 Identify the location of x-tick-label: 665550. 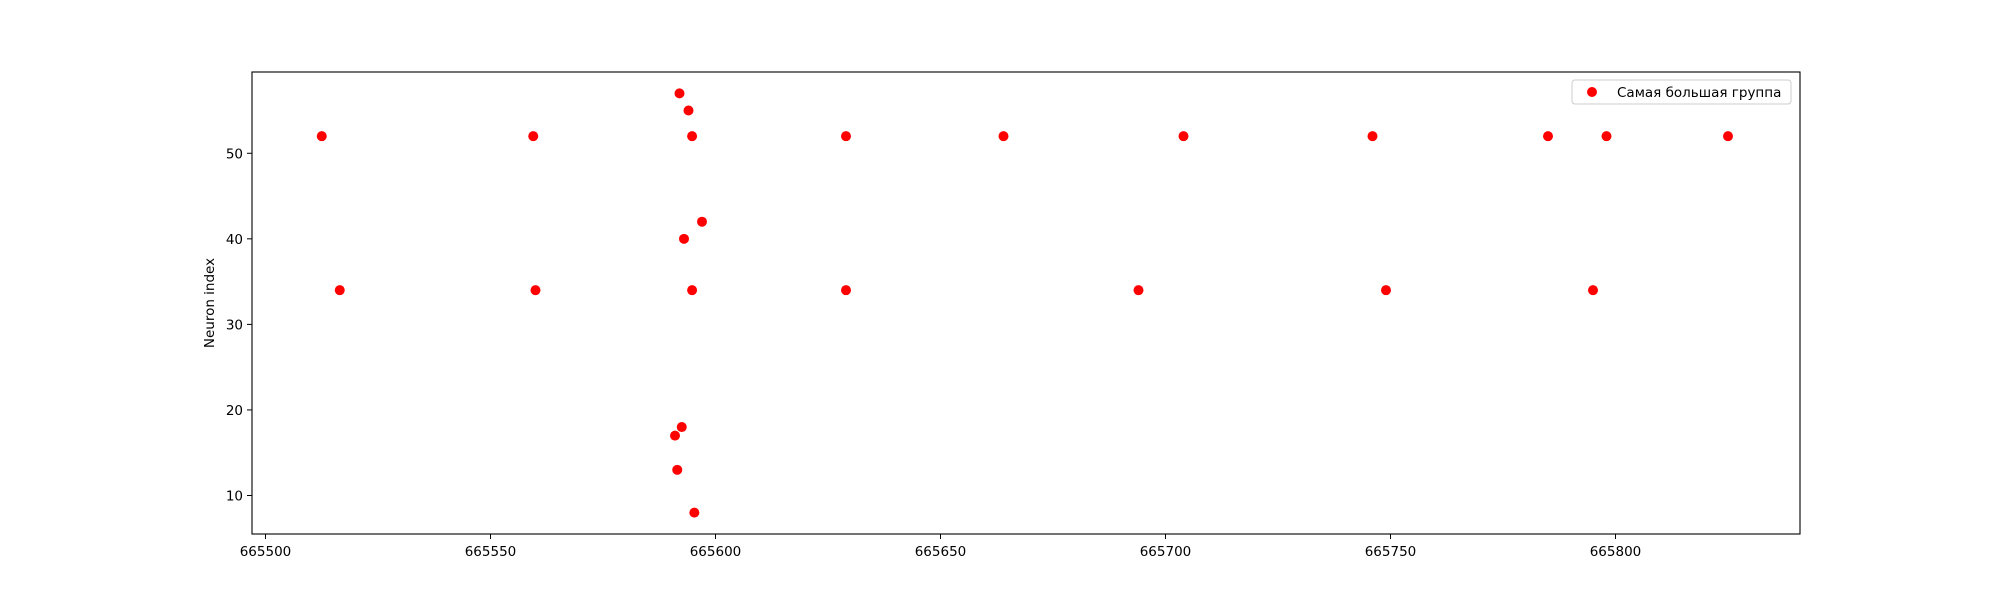
(491, 552).